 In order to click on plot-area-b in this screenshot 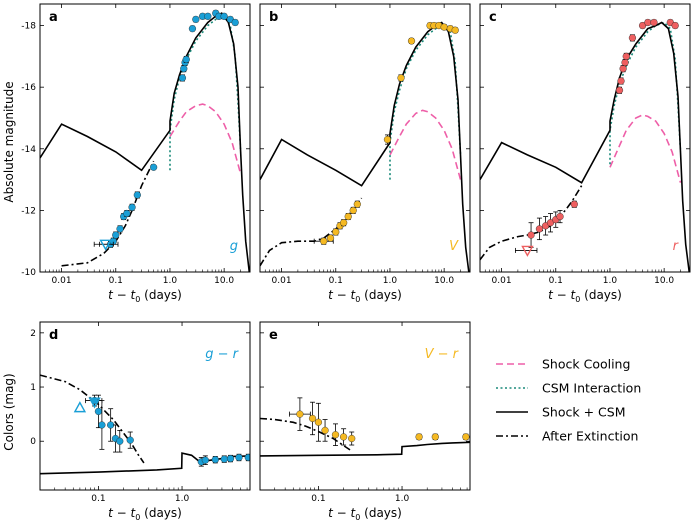, I will do `click(365, 146)`.